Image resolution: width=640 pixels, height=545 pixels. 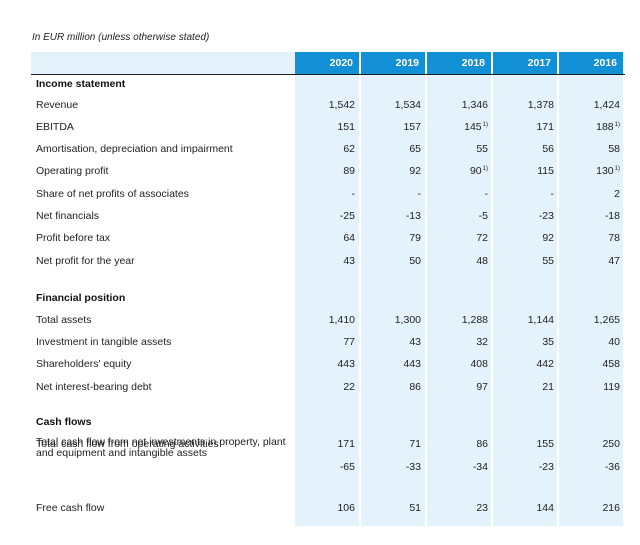 What do you see at coordinates (605, 127) in the screenshot?
I see `cell-value: 188` at bounding box center [605, 127].